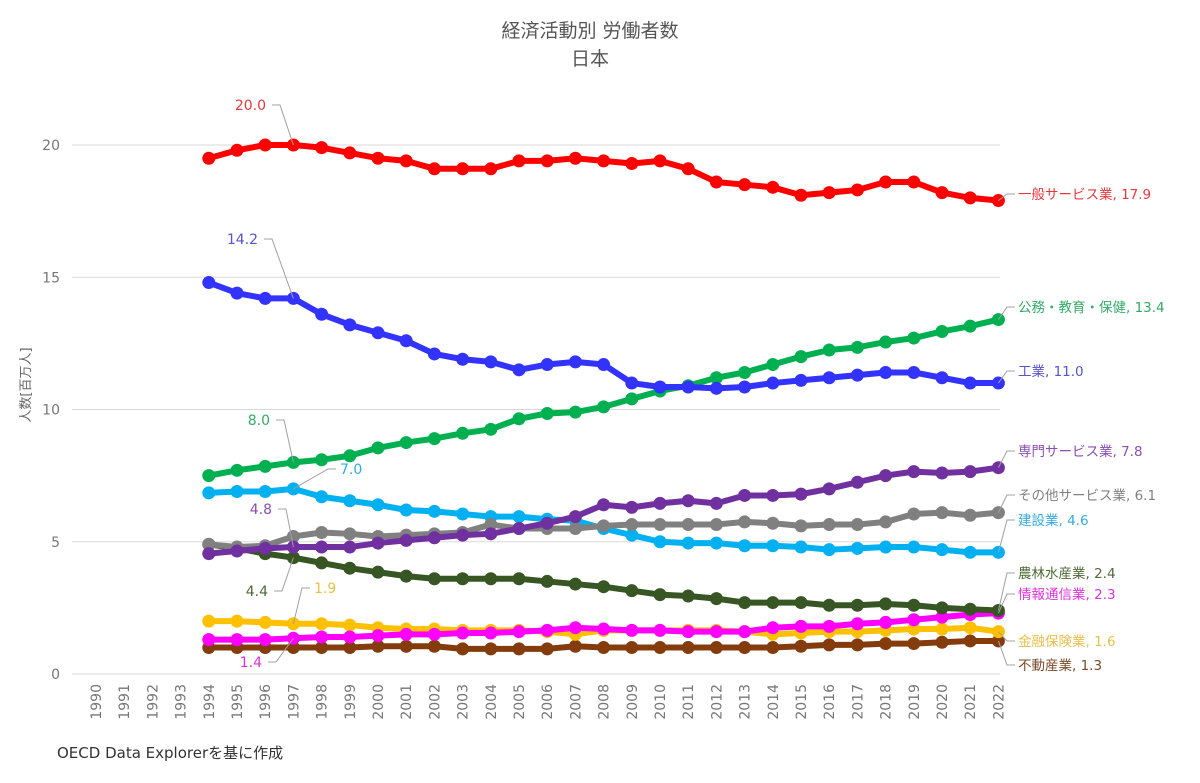 This screenshot has height=783, width=1200. What do you see at coordinates (1053, 521) in the screenshot?
I see `end-label: 建設業, 4.6` at bounding box center [1053, 521].